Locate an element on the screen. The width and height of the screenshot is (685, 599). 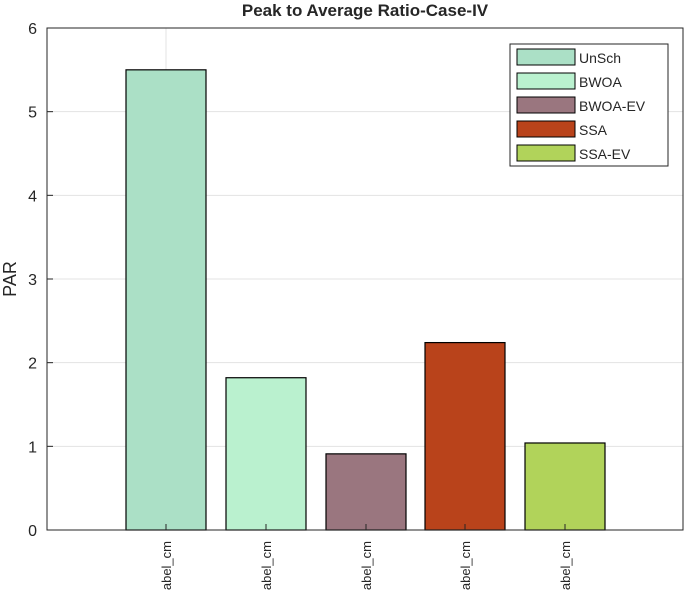
y-axis-ticks: 0 1 2 3 4 5 6 is located at coordinates (40, 280).